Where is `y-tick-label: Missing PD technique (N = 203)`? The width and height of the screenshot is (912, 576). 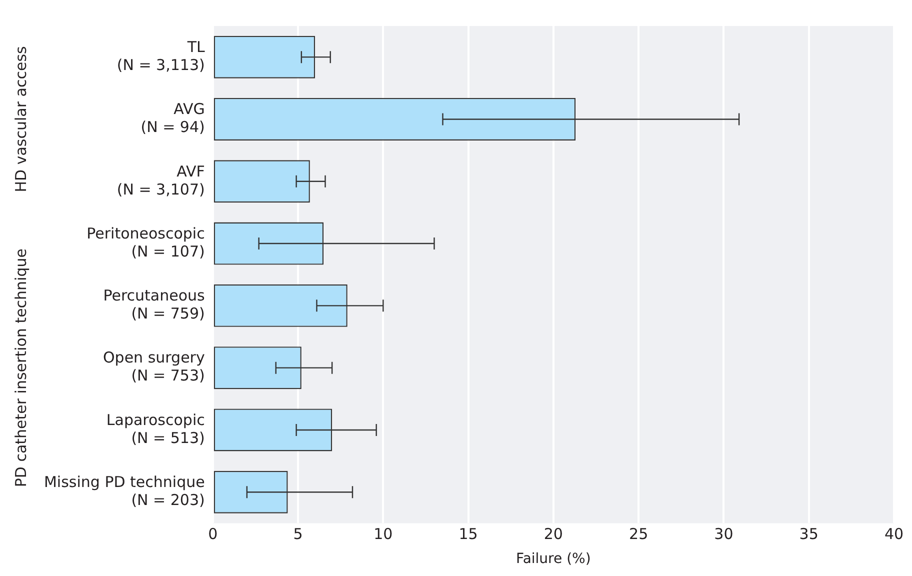 y-tick-label: Missing PD technique (N = 203) is located at coordinates (124, 491).